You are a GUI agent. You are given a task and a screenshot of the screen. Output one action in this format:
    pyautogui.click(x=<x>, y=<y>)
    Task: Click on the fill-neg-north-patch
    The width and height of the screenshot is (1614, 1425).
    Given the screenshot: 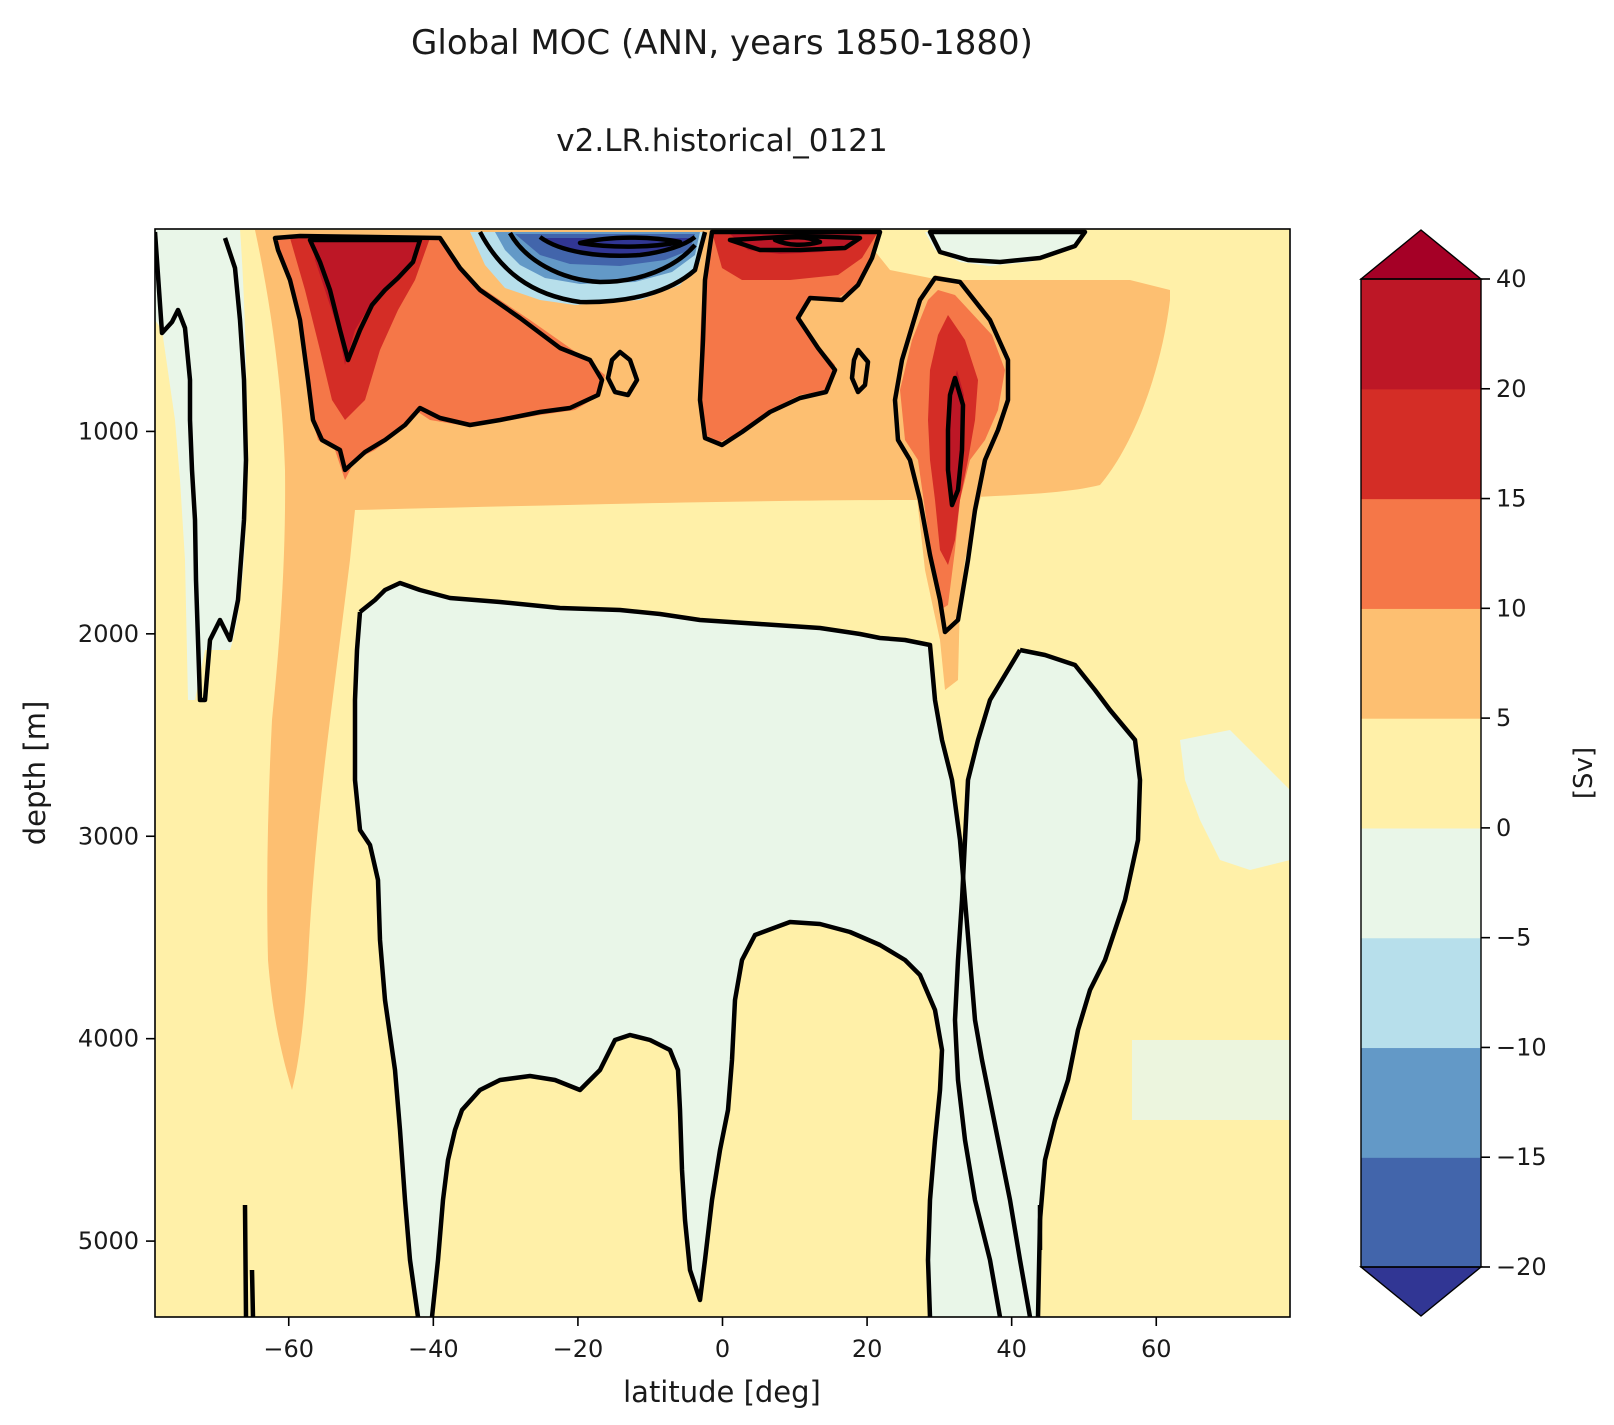 What is the action you would take?
    pyautogui.click(x=1235, y=800)
    